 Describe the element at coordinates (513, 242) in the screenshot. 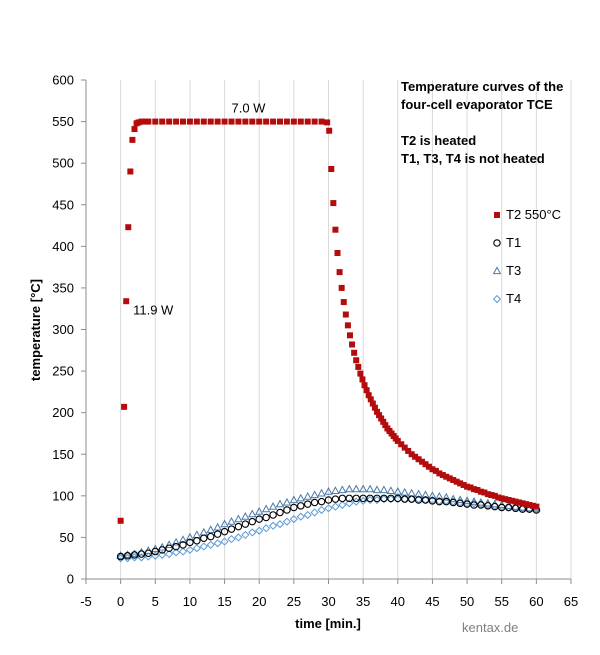

I see `legend-label: T1` at that location.